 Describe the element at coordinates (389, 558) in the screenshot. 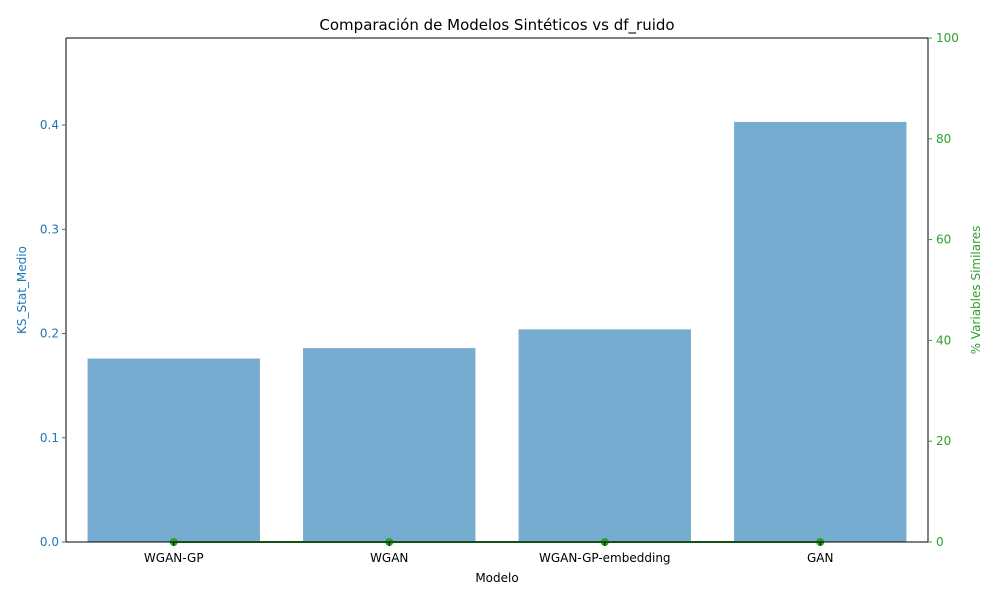

I see `x-tick-label: WGAN` at that location.